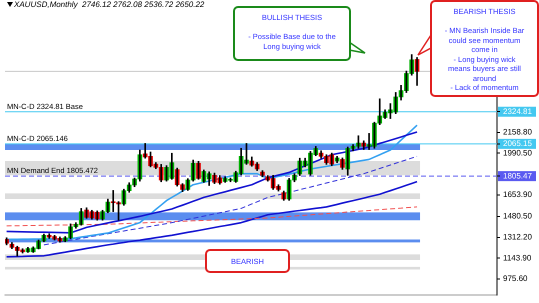 The width and height of the screenshot is (539, 303). What do you see at coordinates (517, 257) in the screenshot?
I see `y-tick-label: 1143.90` at bounding box center [517, 257].